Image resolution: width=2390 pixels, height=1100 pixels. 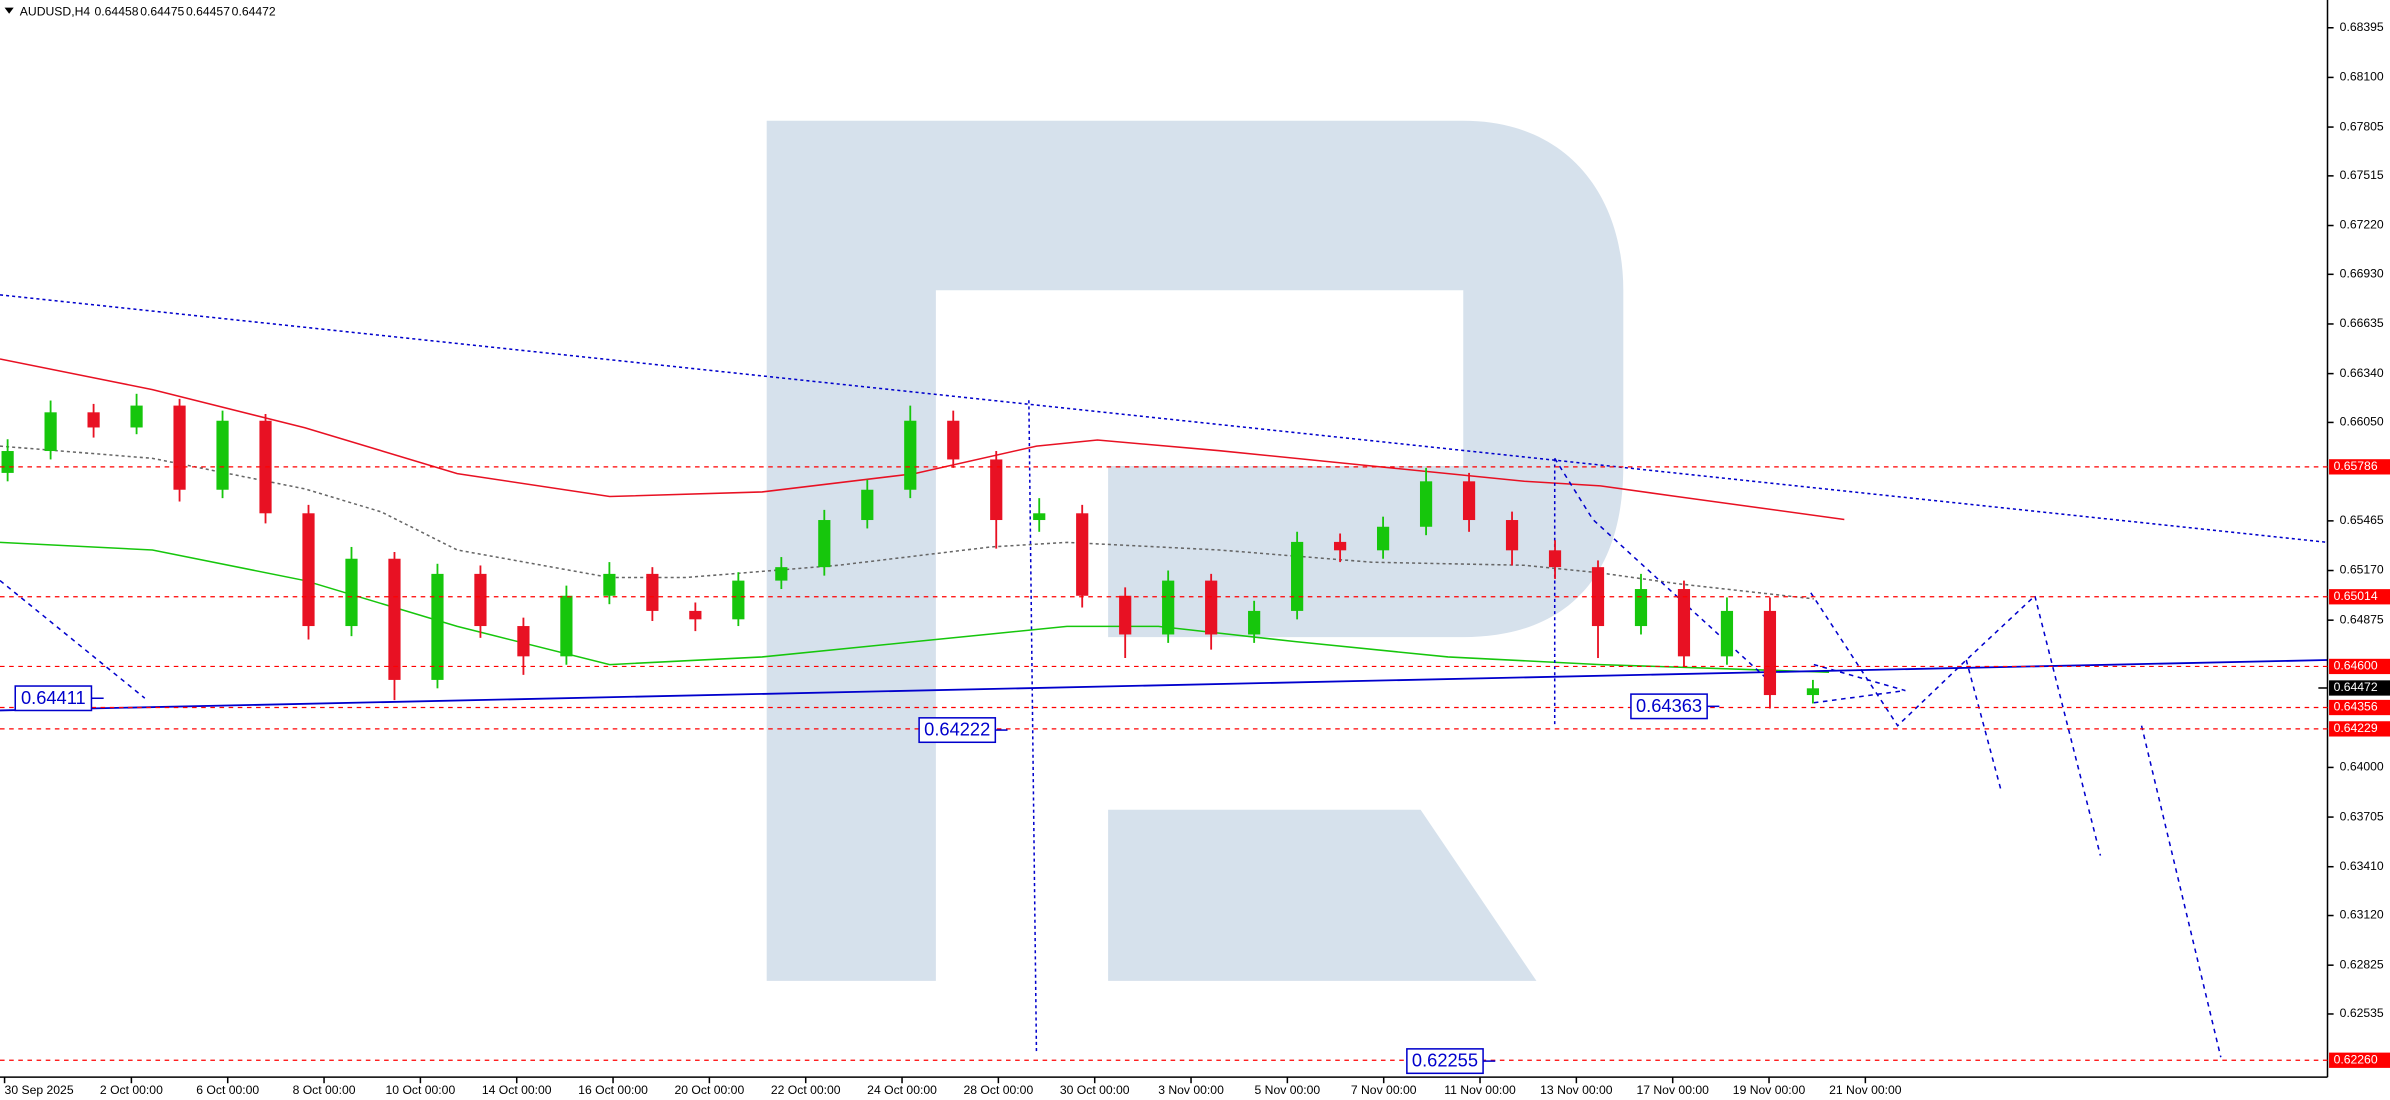 I want to click on x-tick-label: 19 Nov 00:00, so click(x=1769, y=1090).